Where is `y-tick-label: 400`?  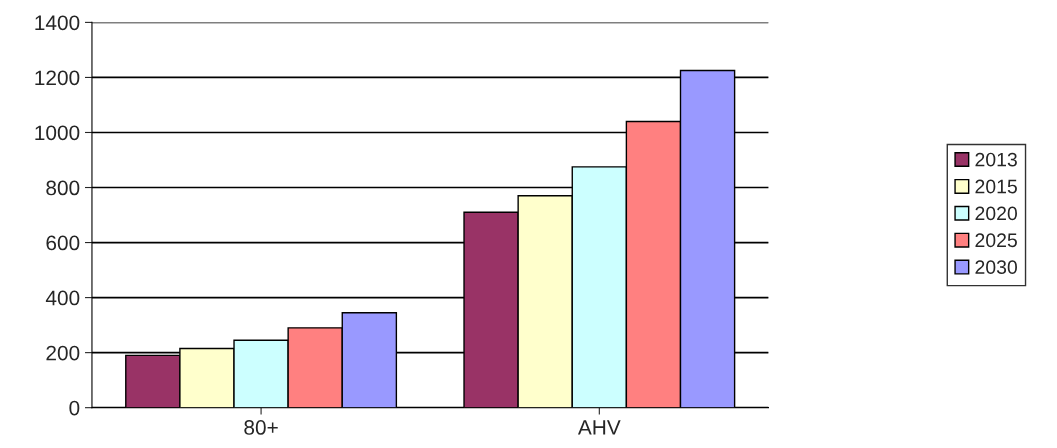 y-tick-label: 400 is located at coordinates (62, 298).